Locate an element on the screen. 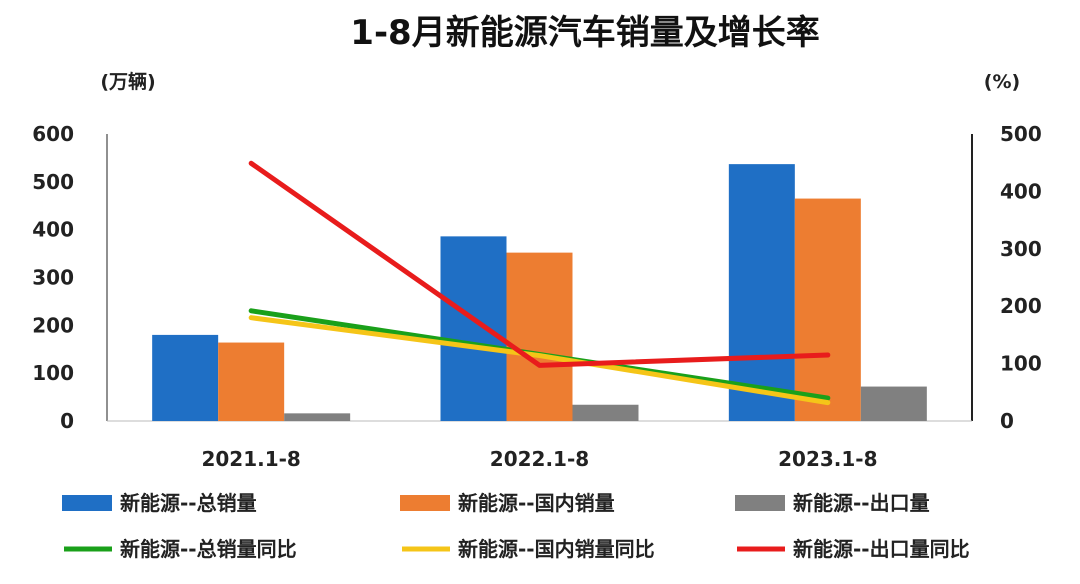 This screenshot has width=1080, height=584. right-axis-unit: (%) is located at coordinates (1002, 82).